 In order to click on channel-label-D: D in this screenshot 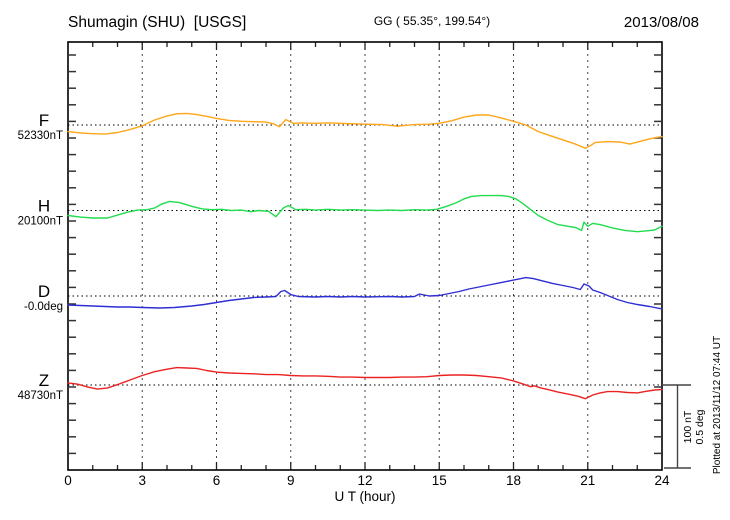, I will do `click(44, 291)`.